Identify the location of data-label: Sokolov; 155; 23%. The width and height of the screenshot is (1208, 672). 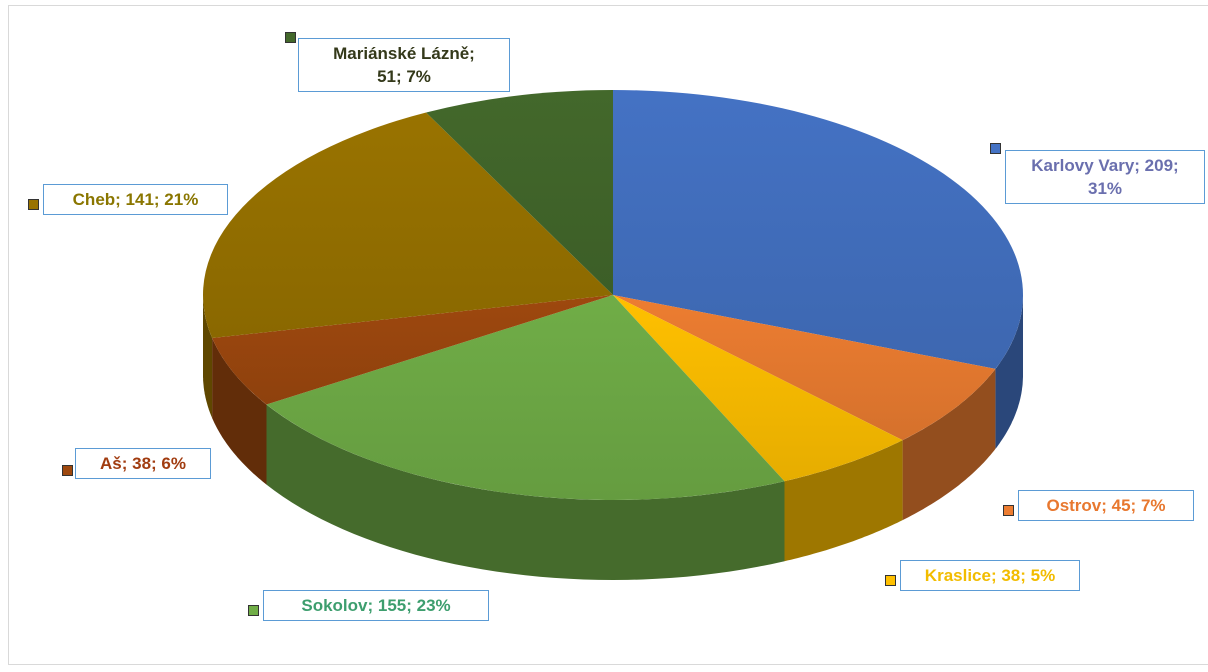
(376, 605).